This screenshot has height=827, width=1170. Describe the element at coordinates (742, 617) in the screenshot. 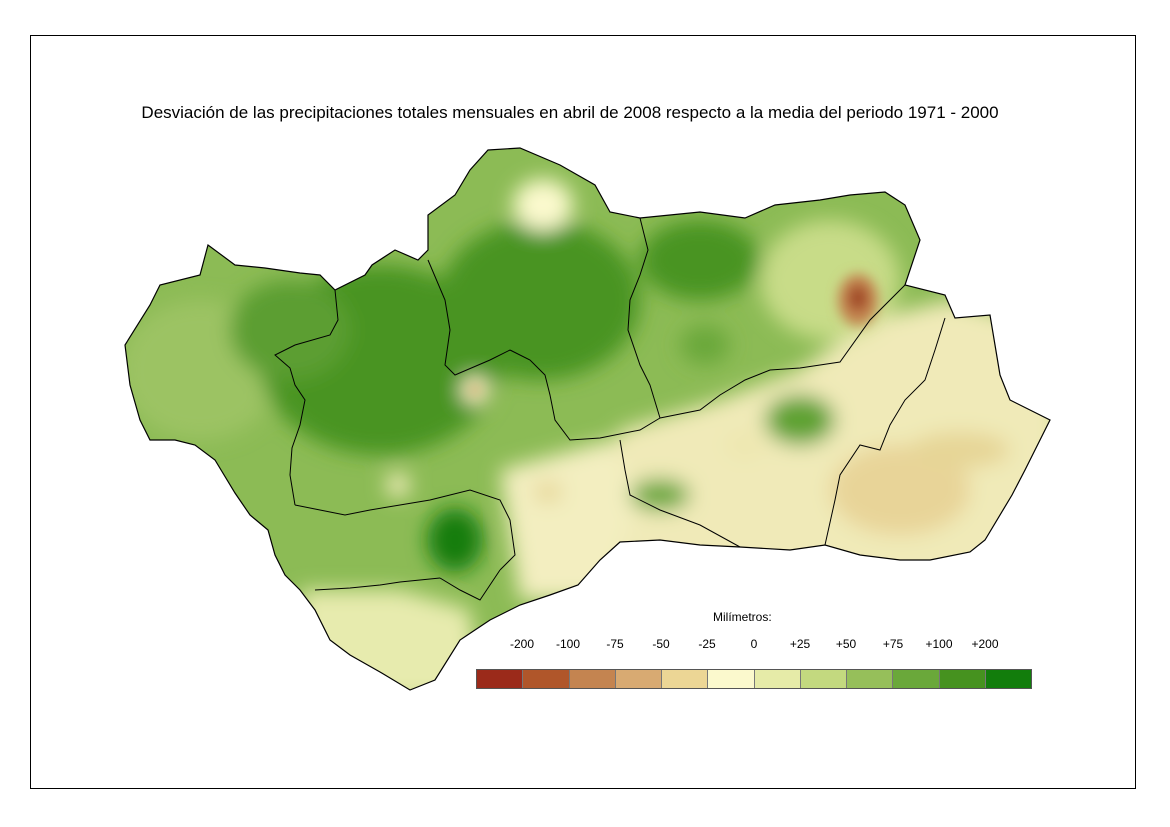

I see `legend-title: Milímetros:` at that location.